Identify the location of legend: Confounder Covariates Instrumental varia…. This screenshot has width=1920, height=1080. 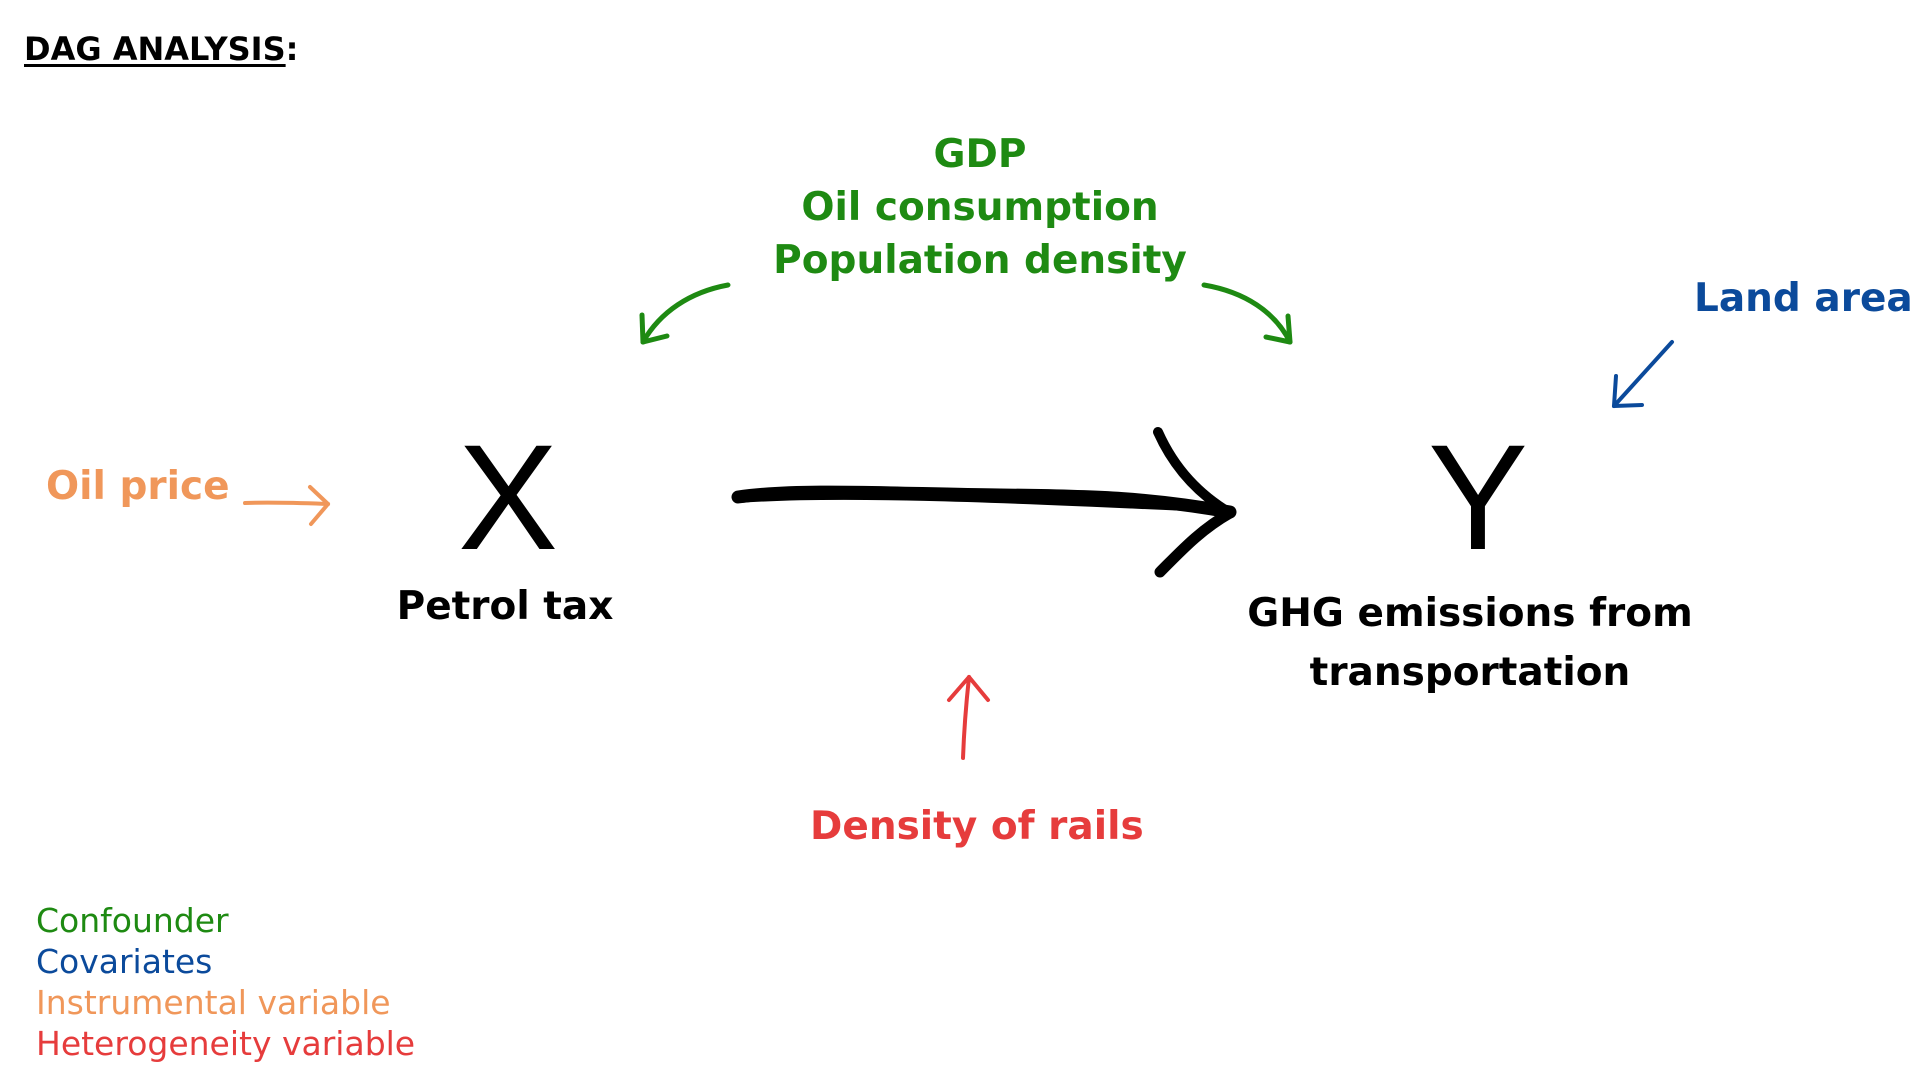
(225, 982).